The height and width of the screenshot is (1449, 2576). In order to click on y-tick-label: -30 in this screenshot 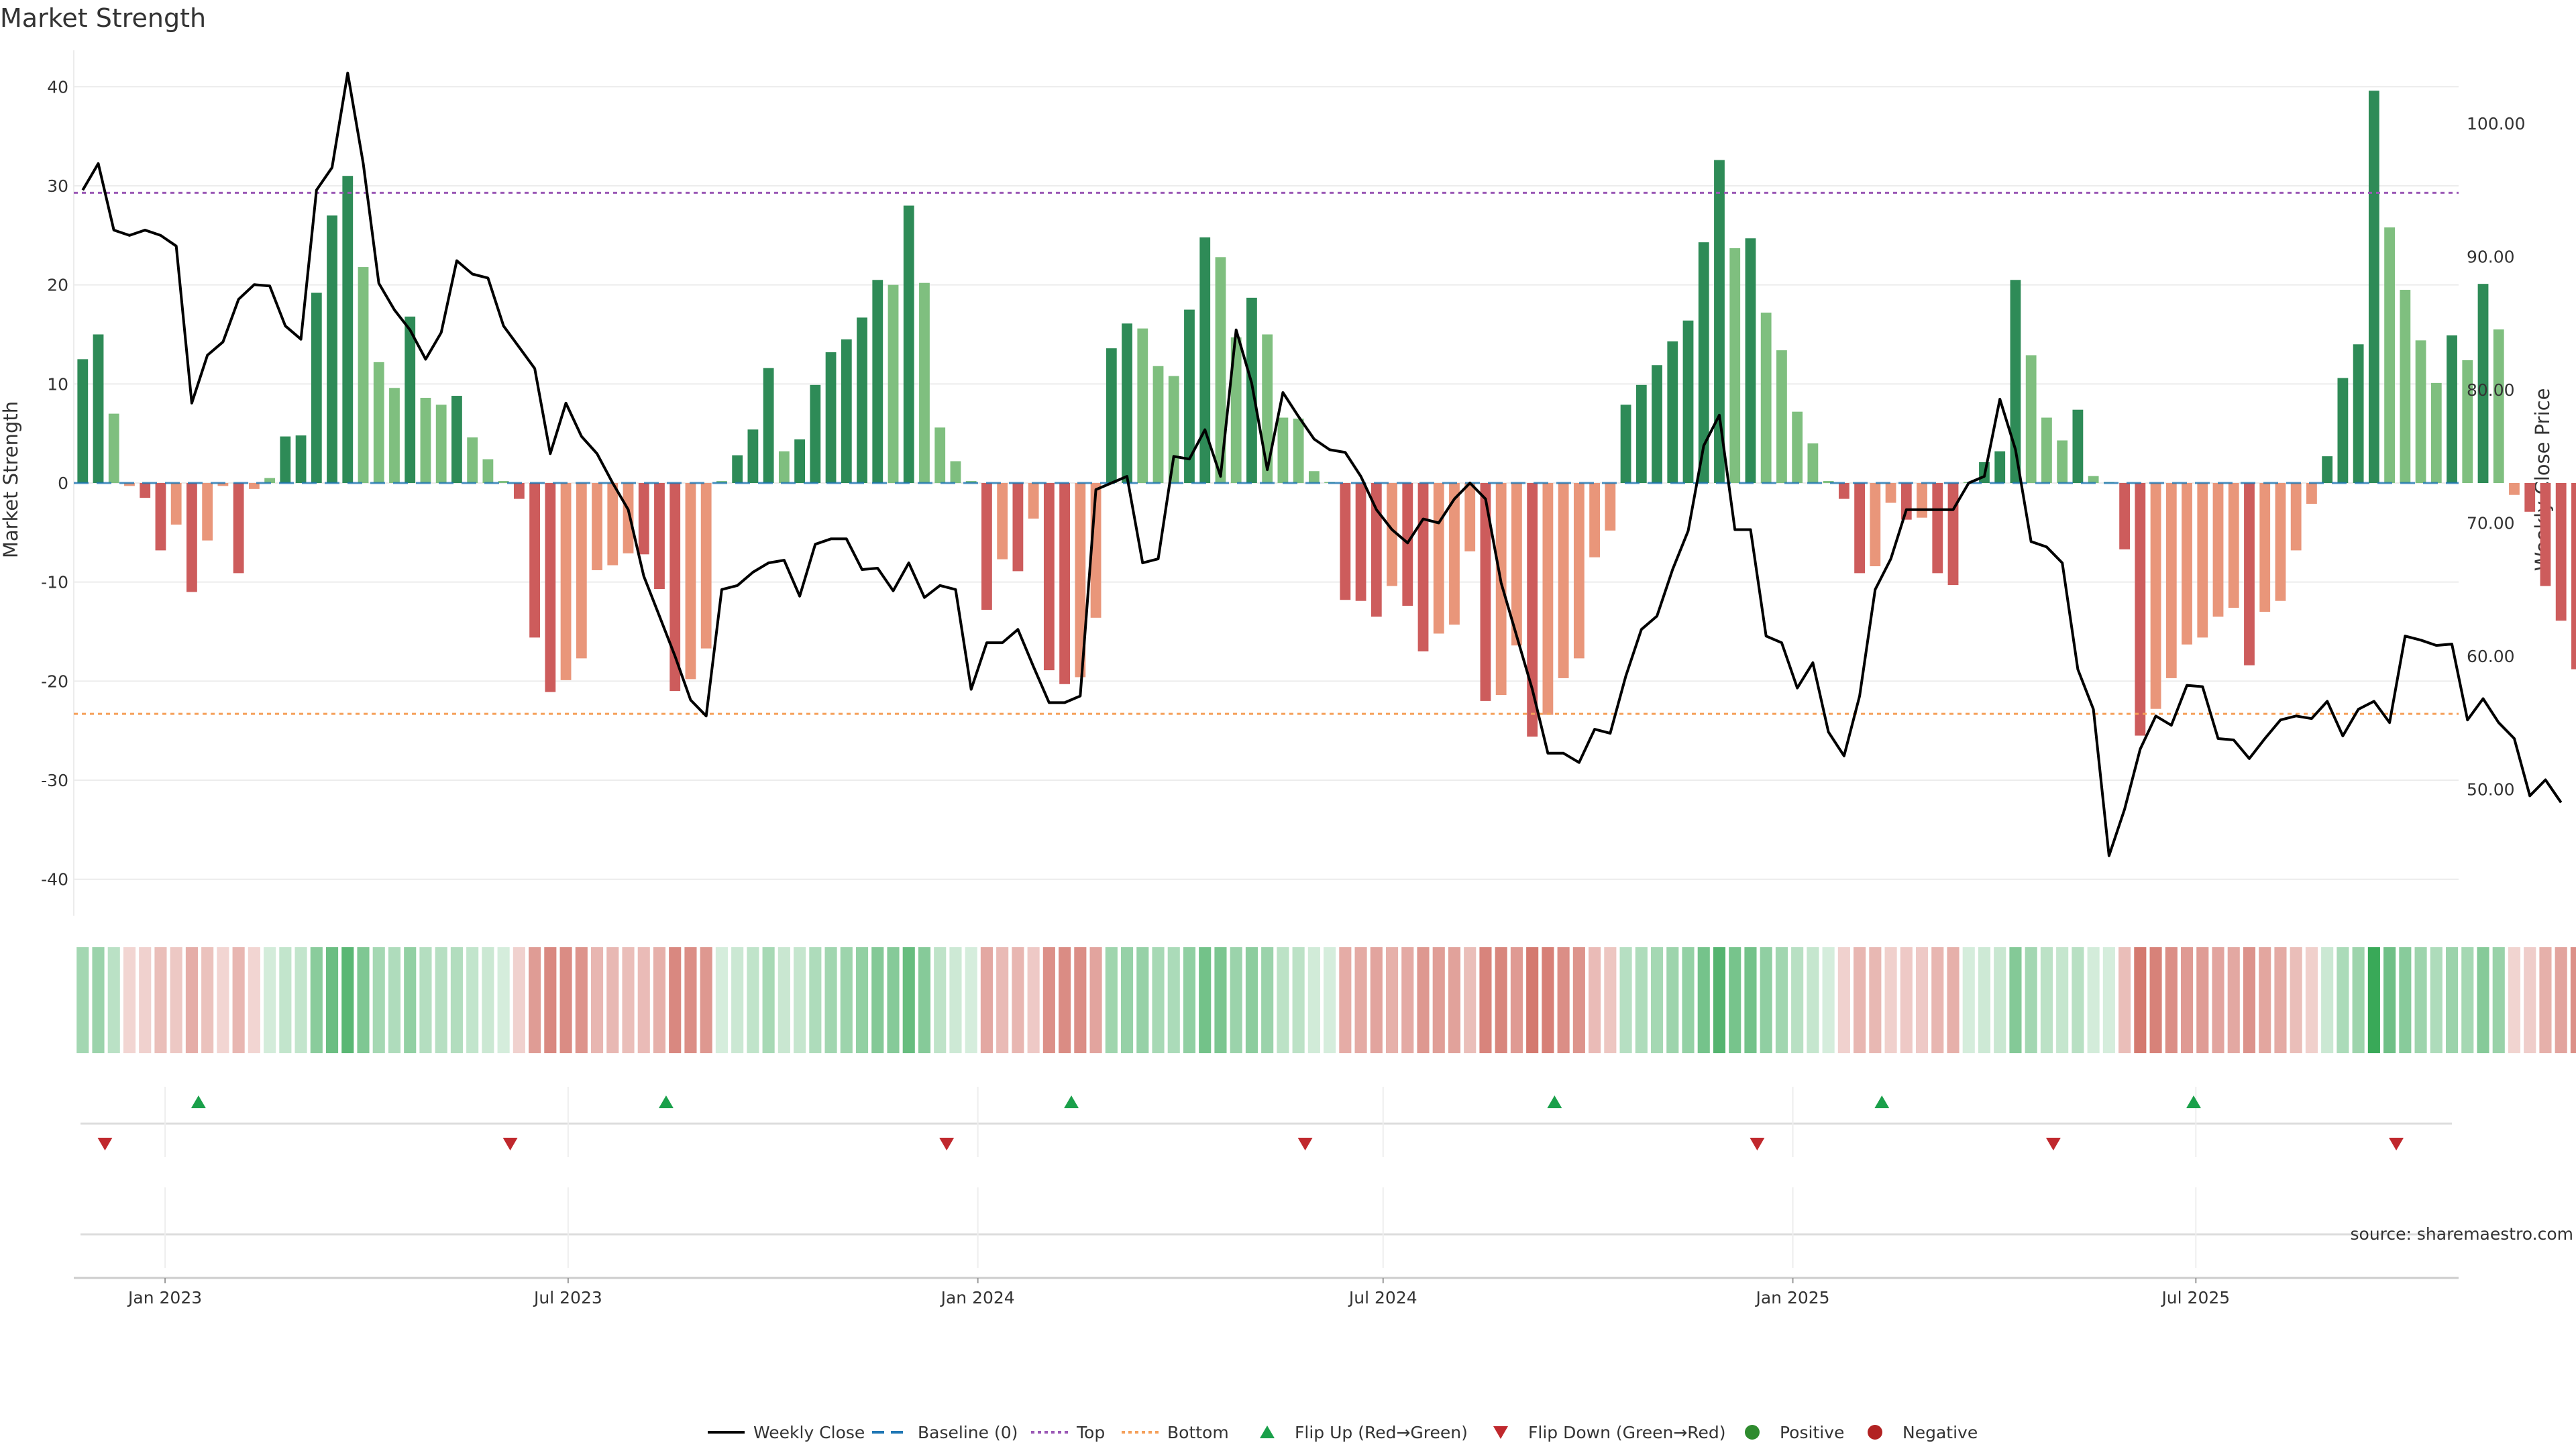, I will do `click(54, 780)`.